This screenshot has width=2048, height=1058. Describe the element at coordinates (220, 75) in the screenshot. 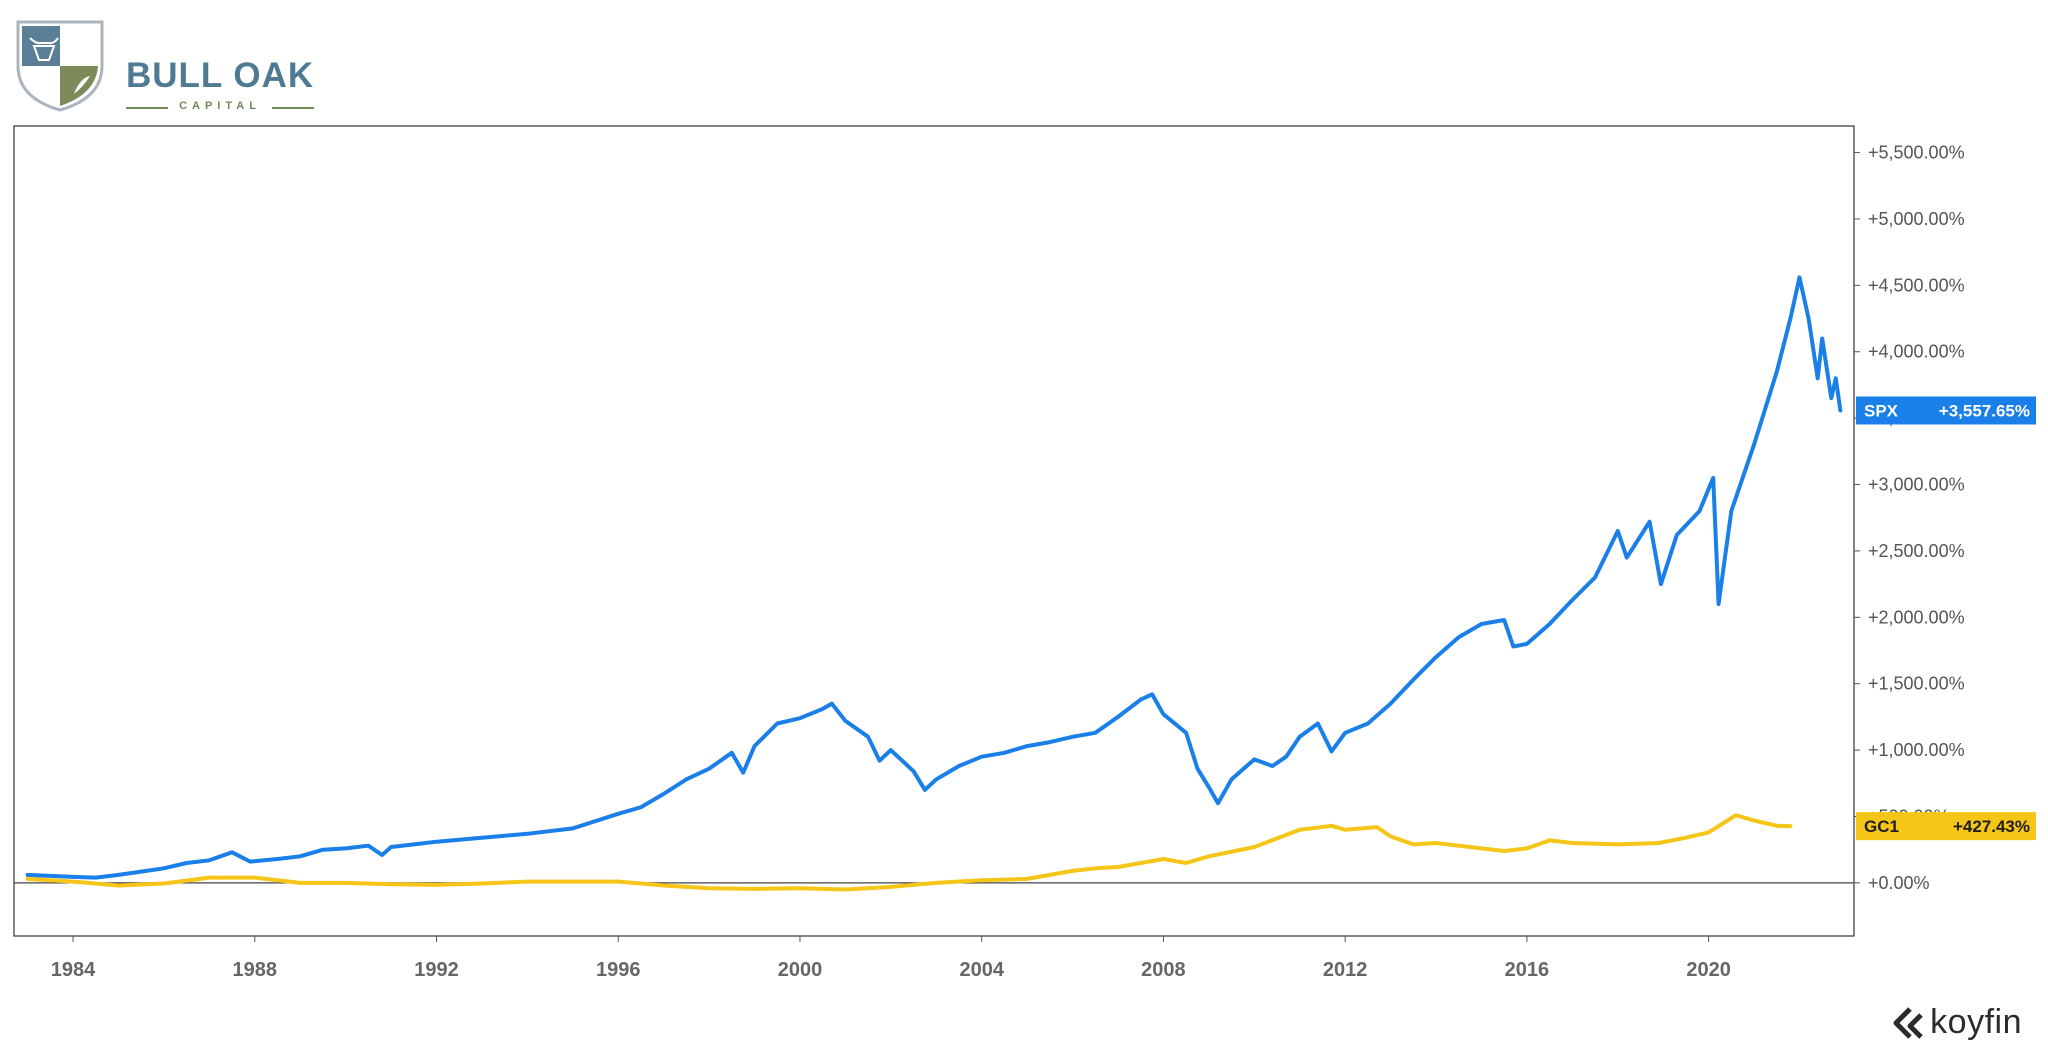

I see `logo-title: BULL OAK` at that location.